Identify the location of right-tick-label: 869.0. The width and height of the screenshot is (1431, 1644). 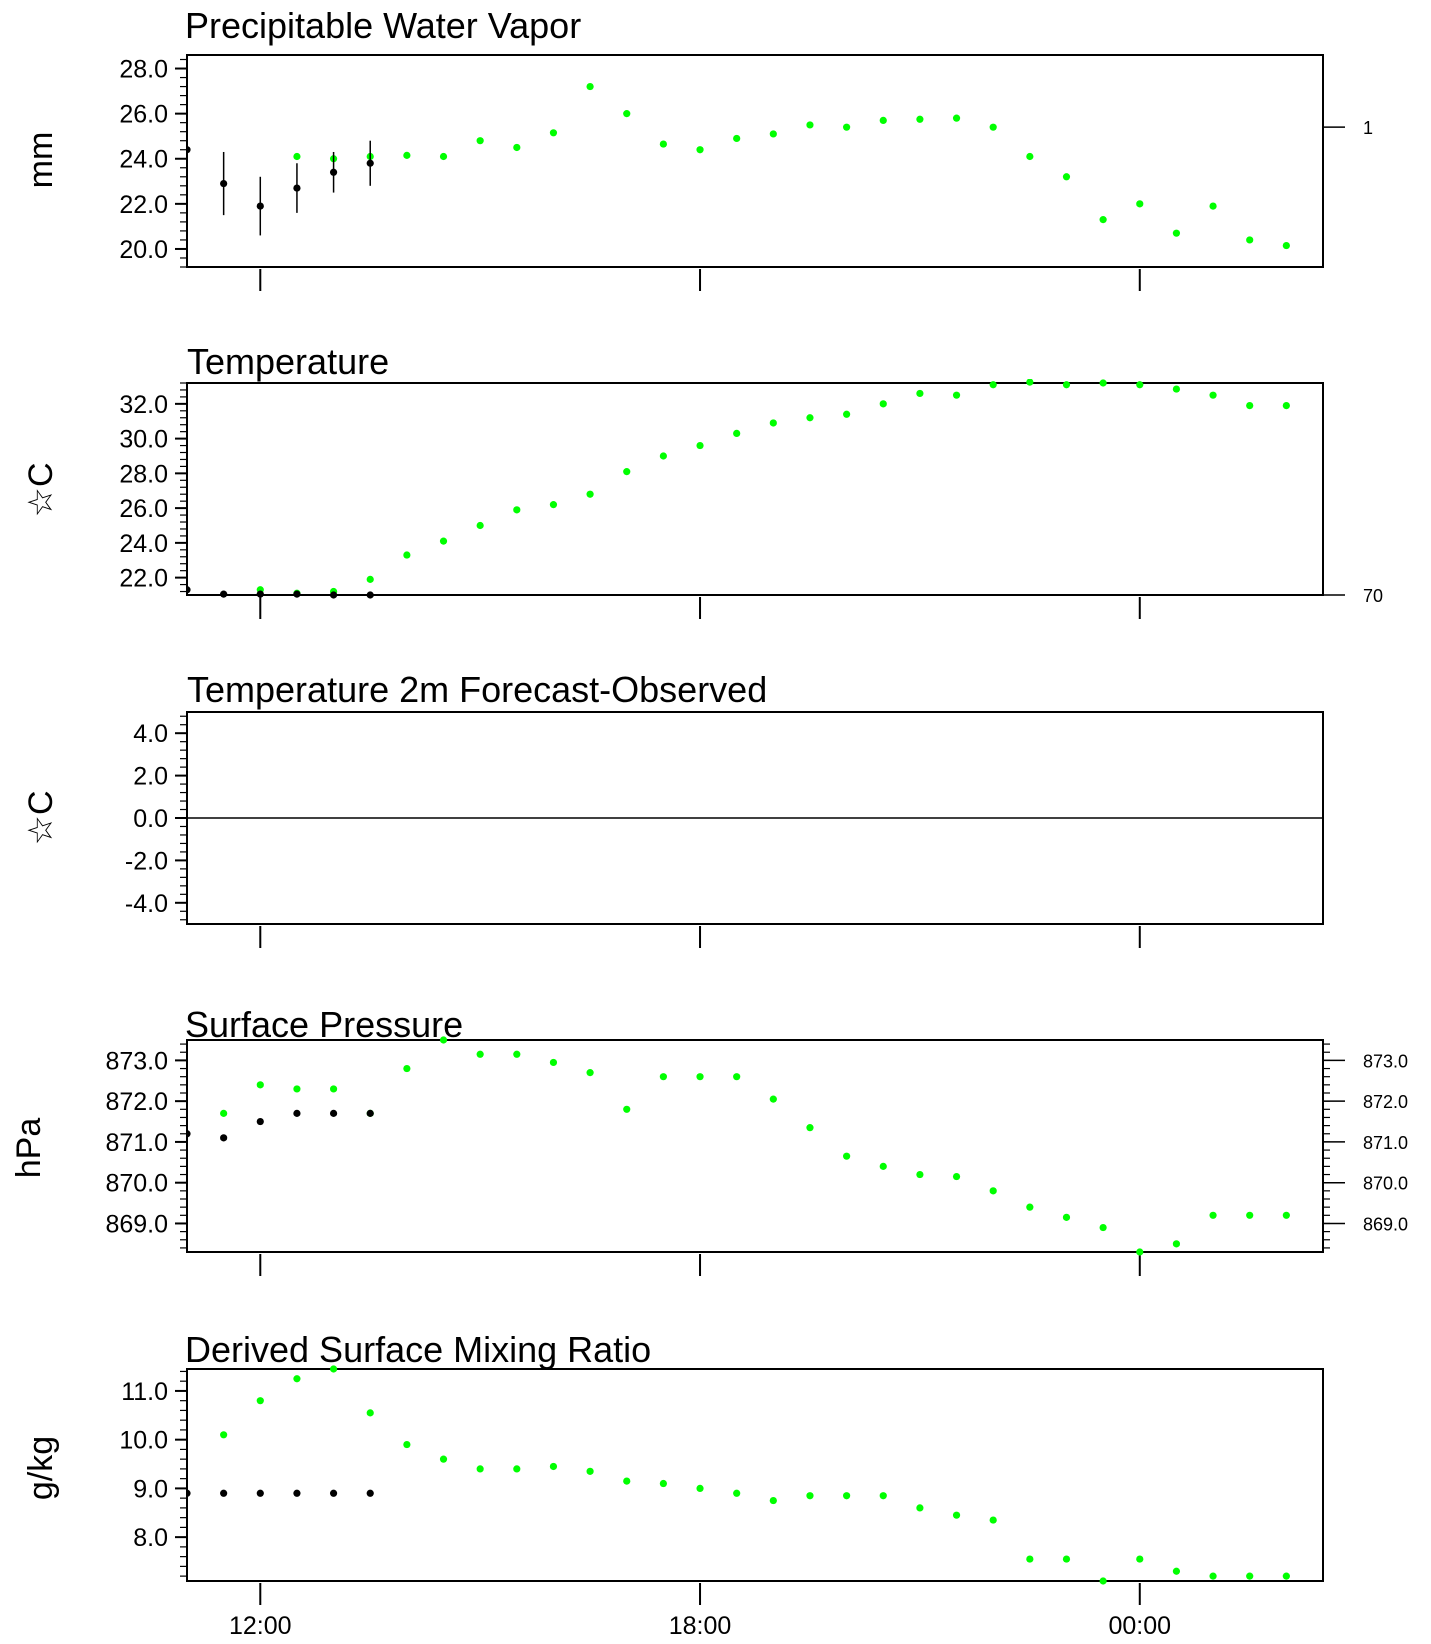
(1385, 1224).